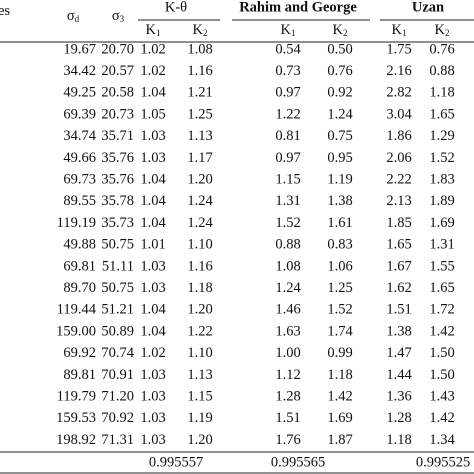 The image size is (474, 474). Describe the element at coordinates (441, 114) in the screenshot. I see `cell: 1.65` at that location.